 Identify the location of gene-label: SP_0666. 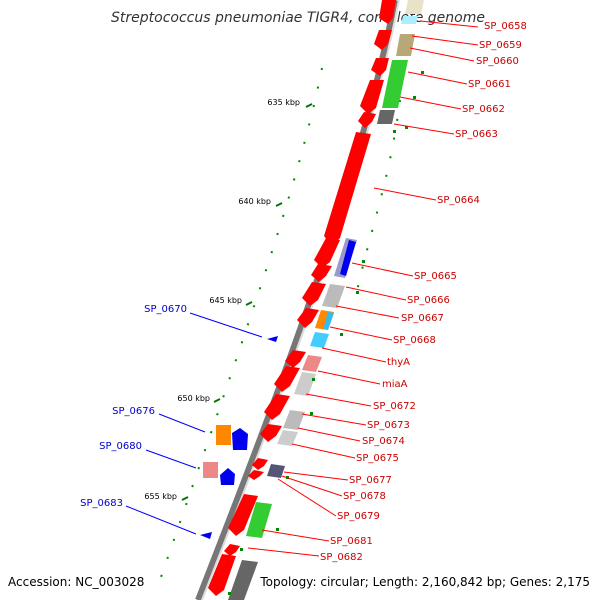
(428, 300).